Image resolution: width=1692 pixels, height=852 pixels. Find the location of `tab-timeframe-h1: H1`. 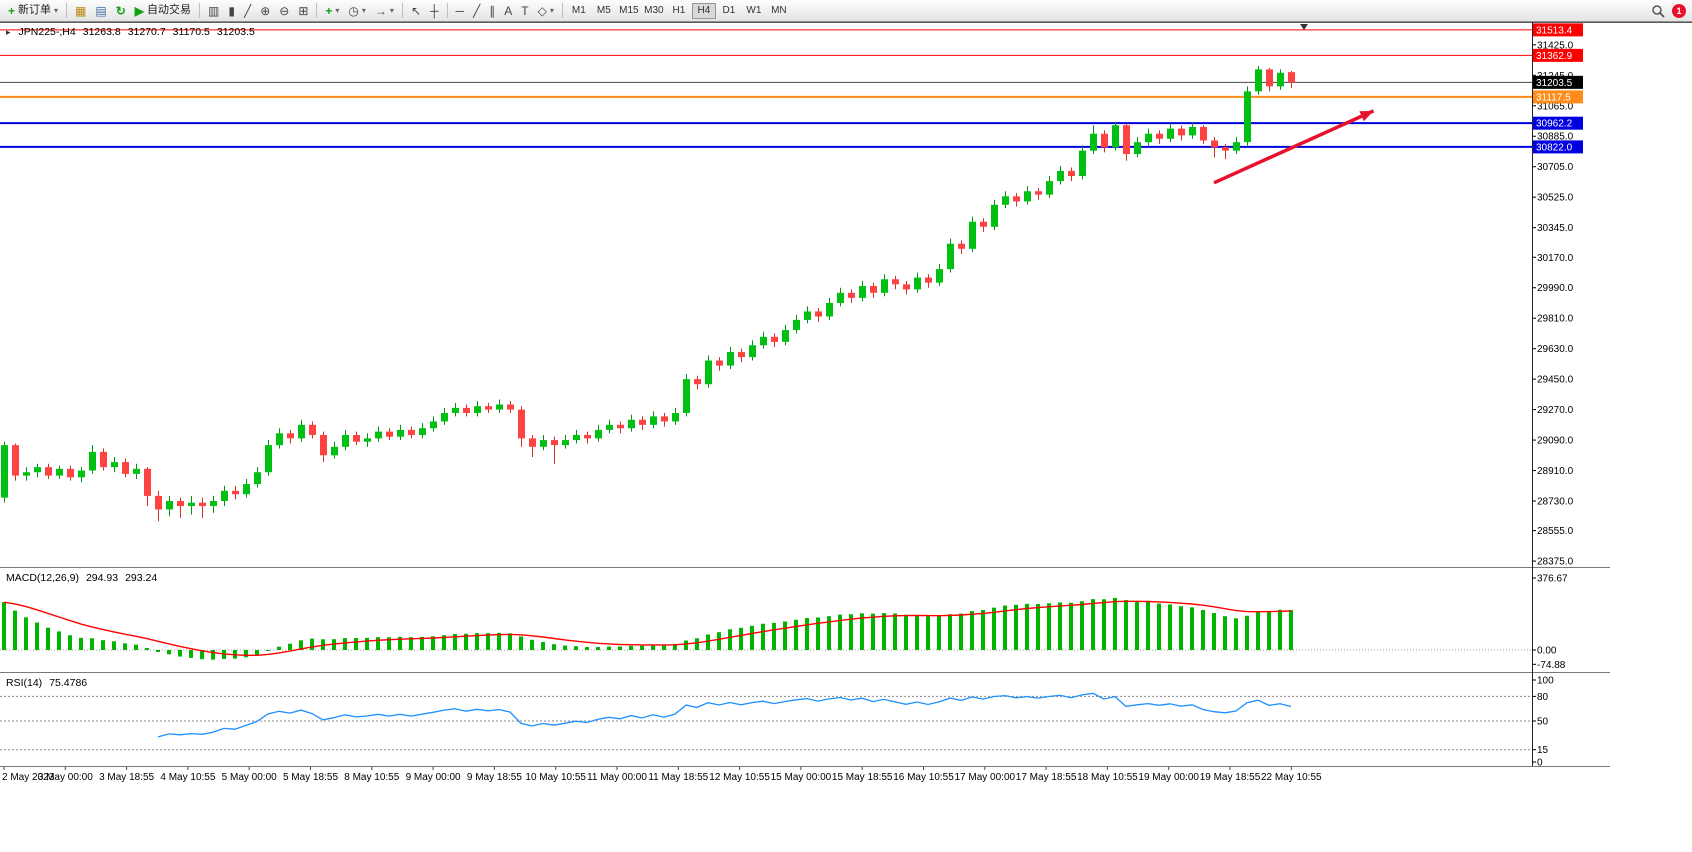

tab-timeframe-h1: H1 is located at coordinates (679, 11).